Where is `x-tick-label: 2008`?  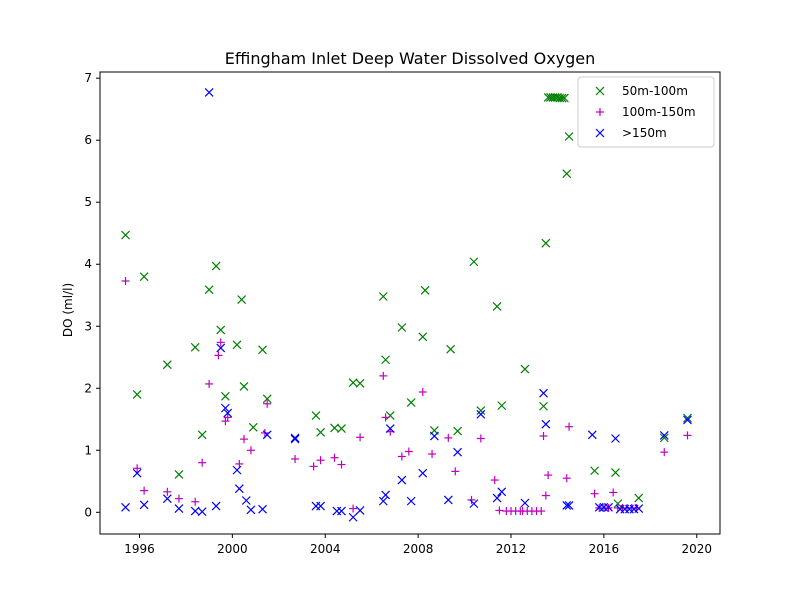
x-tick-label: 2008 is located at coordinates (418, 549).